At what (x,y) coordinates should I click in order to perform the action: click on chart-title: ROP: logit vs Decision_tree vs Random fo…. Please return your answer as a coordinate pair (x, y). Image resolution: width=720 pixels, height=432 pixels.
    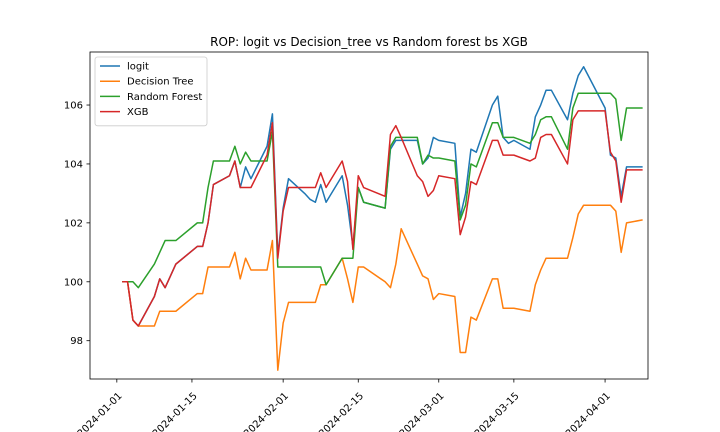
    Looking at the image, I should click on (369, 42).